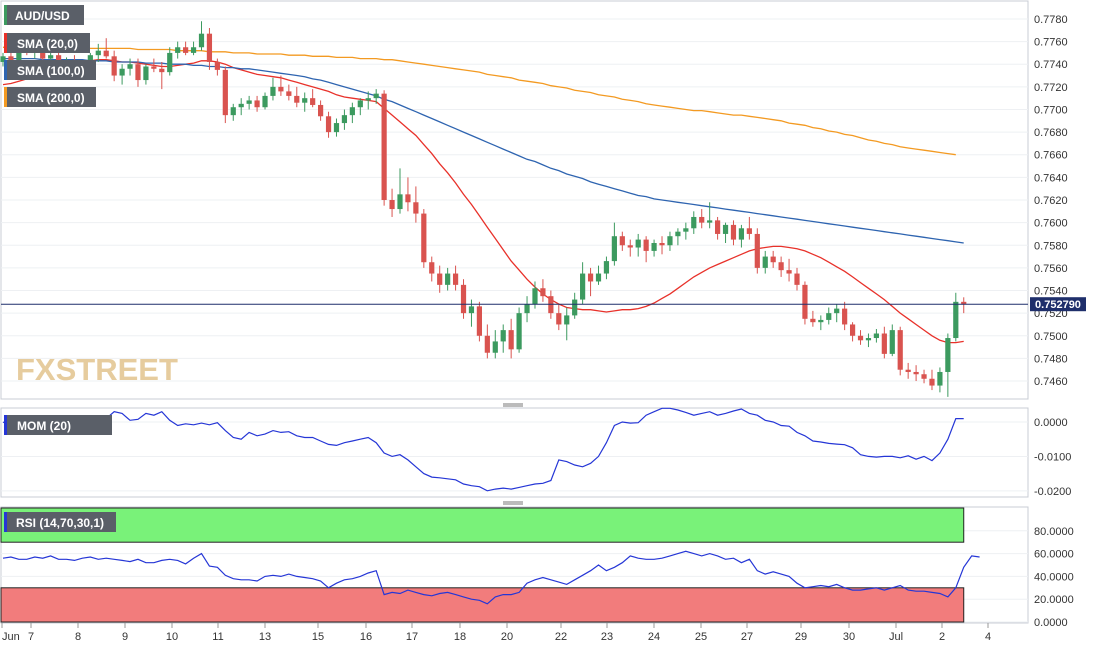 This screenshot has height=650, width=1098. What do you see at coordinates (1058, 304) in the screenshot?
I see `current-price-tag` at bounding box center [1058, 304].